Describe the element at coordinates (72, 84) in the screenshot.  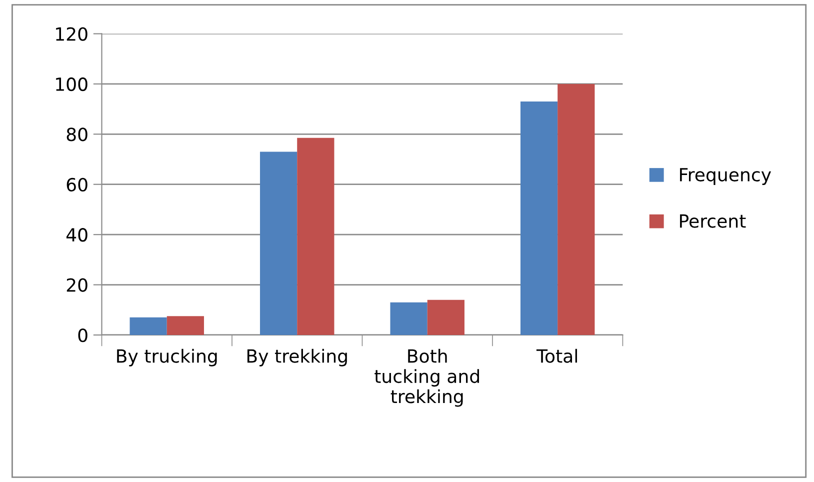
I see `y-tick-label: 100` at that location.